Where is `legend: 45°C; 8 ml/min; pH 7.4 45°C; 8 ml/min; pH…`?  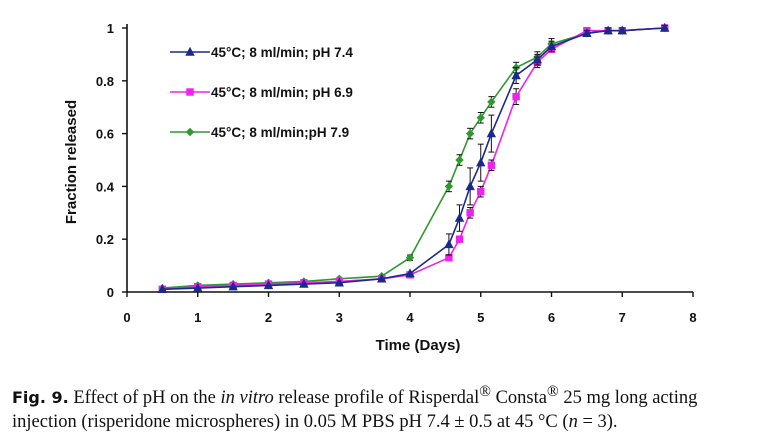 legend: 45°C; 8 ml/min; pH 7.4 45°C; 8 ml/min; pH… is located at coordinates (261, 92).